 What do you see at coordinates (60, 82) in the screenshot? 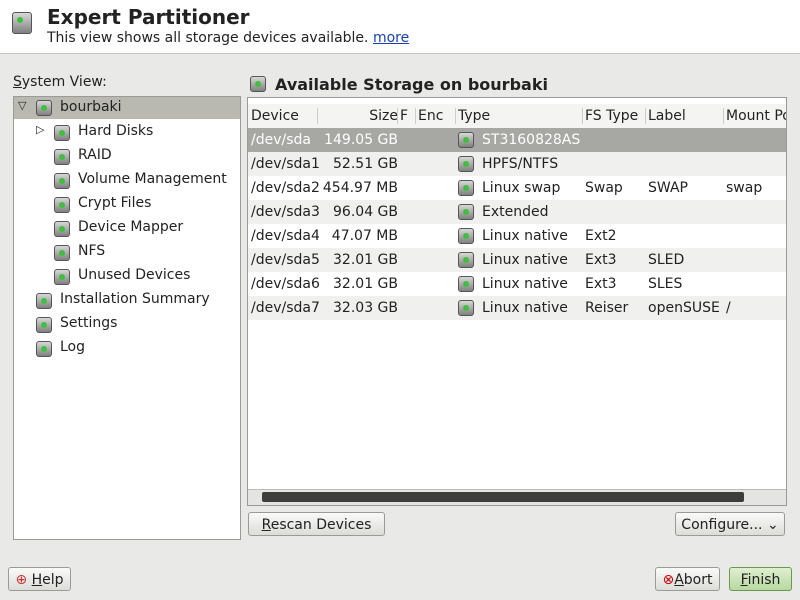
I see `sidebar-label: System View:` at bounding box center [60, 82].